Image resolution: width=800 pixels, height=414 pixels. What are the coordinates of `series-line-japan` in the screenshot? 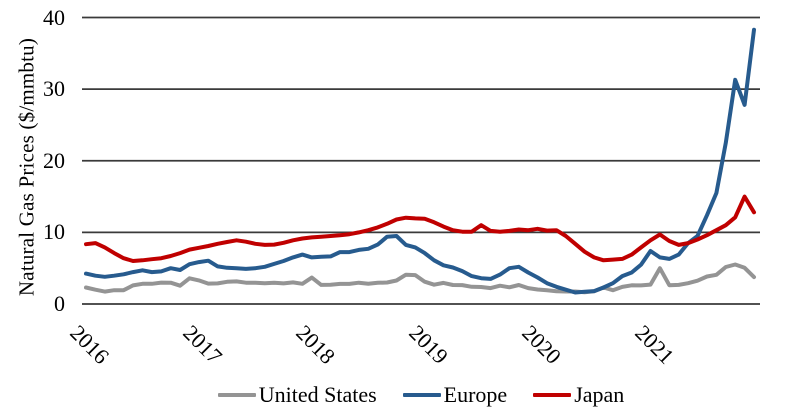 It's located at (420, 228).